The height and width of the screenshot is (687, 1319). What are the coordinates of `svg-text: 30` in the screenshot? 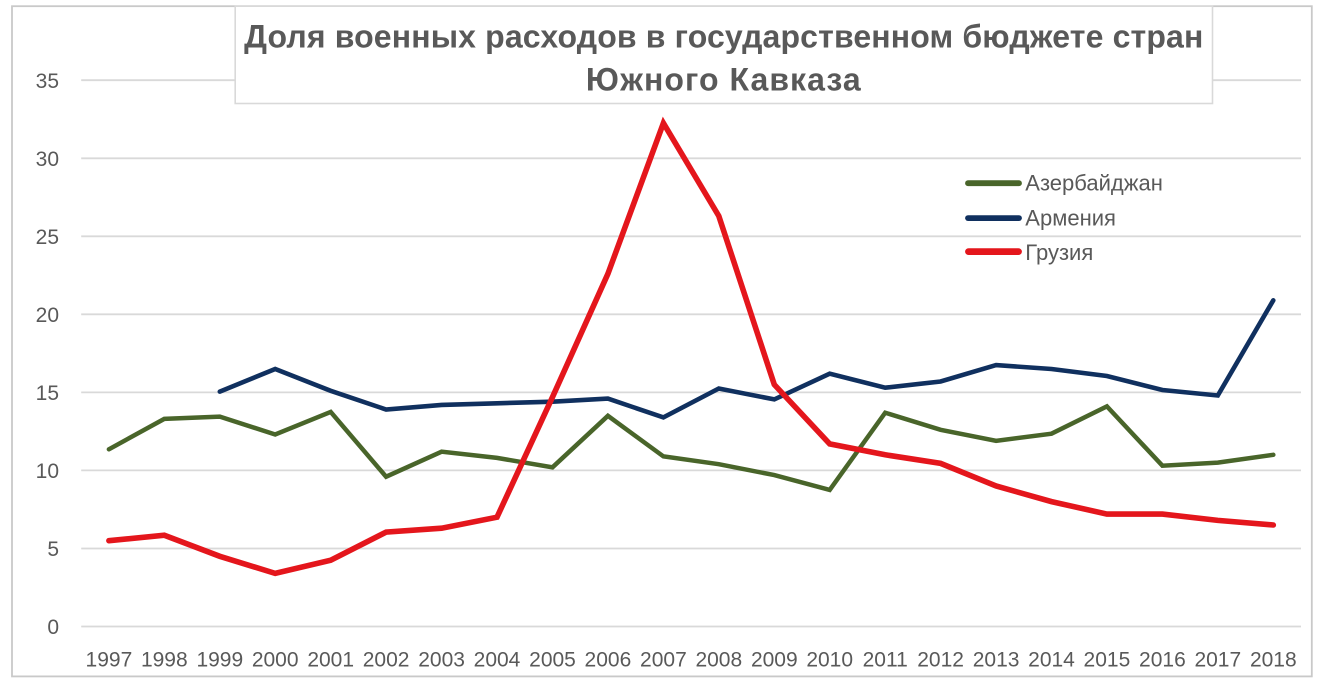 It's located at (47, 159).